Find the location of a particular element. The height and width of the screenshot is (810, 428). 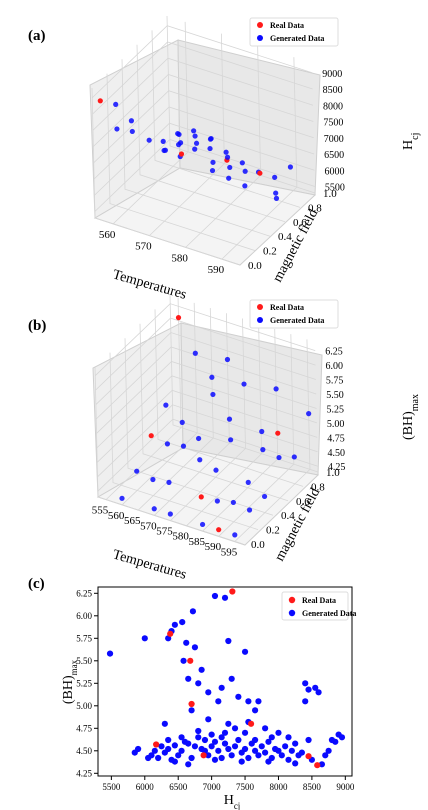

panel-c-ylabel: (BH)max is located at coordinates (70, 681).